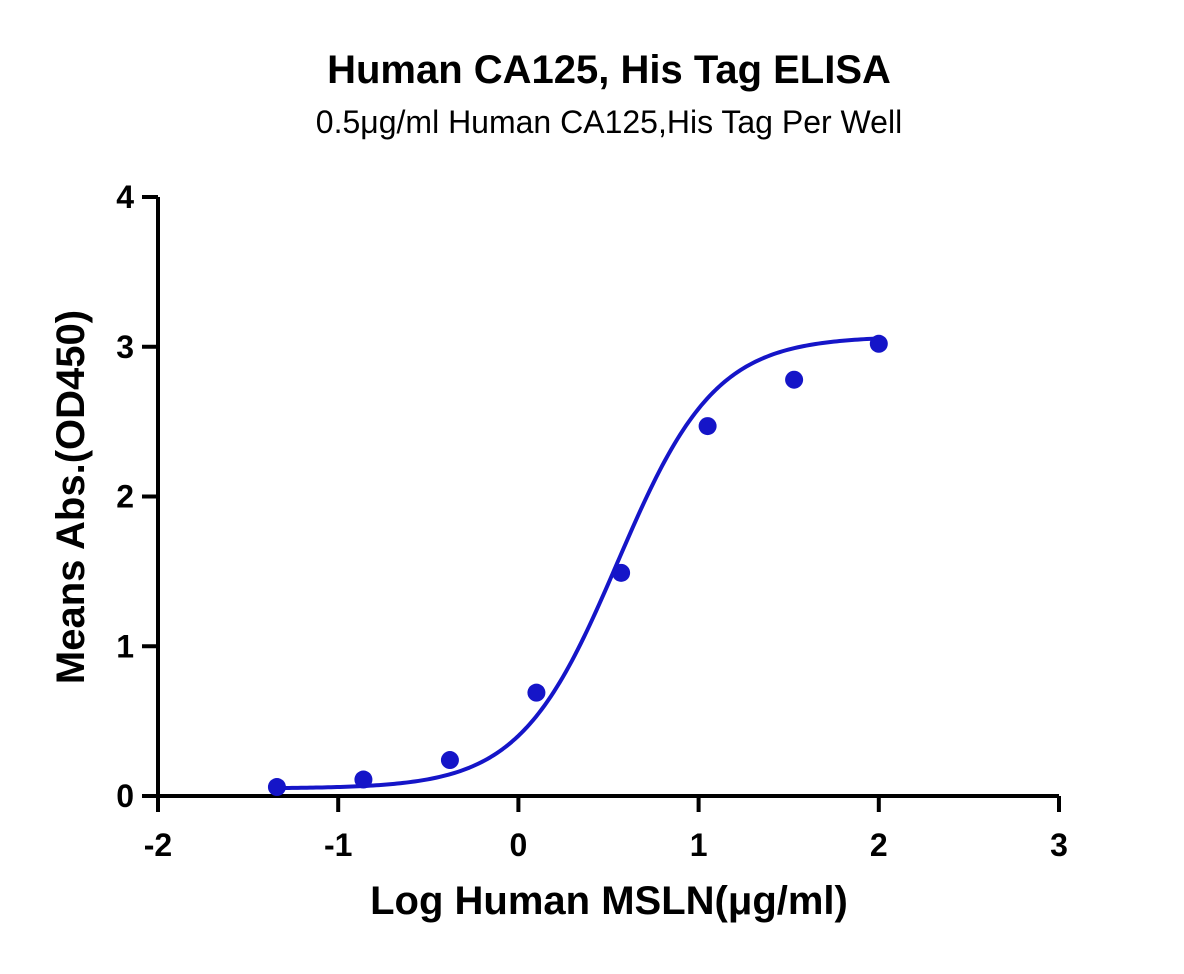  Describe the element at coordinates (879, 845) in the screenshot. I see `x-tick-label: 2` at that location.